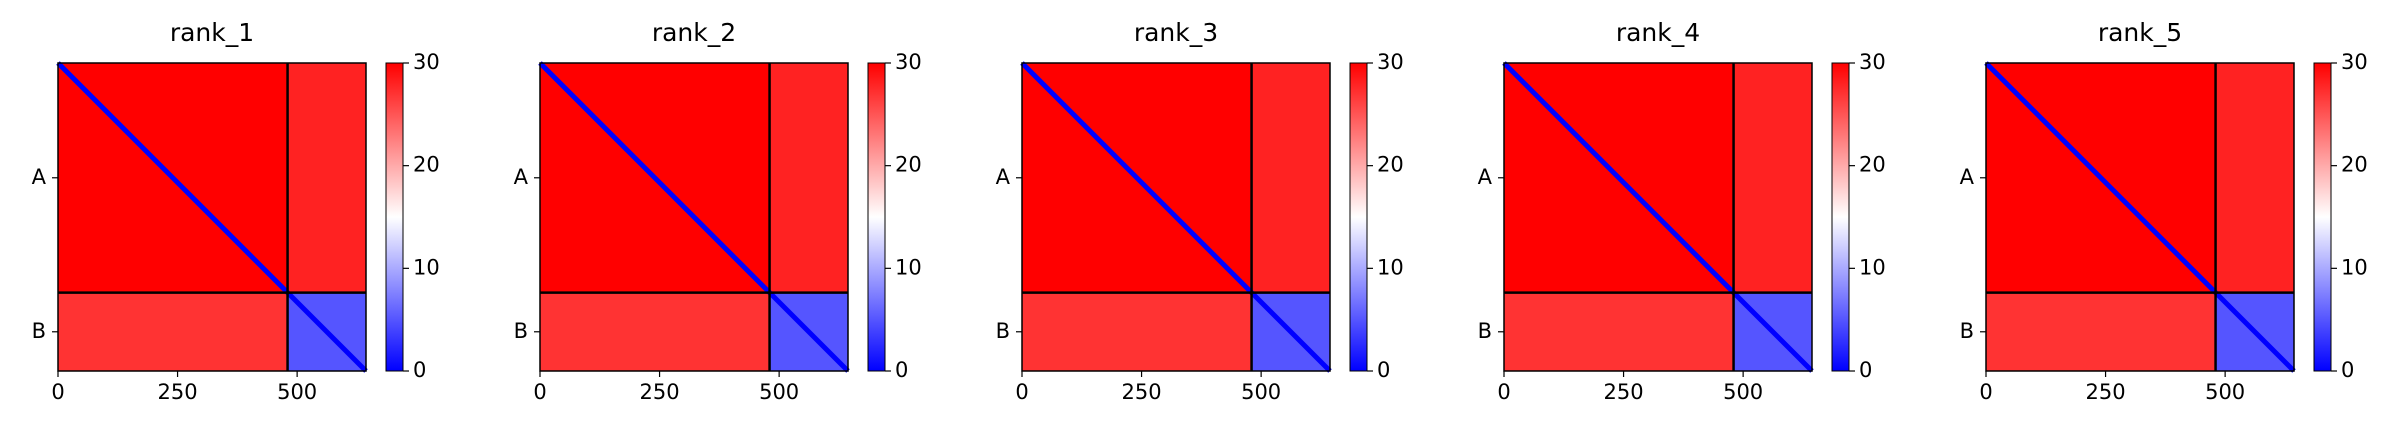 The width and height of the screenshot is (2401, 438). What do you see at coordinates (1658, 32) in the screenshot?
I see `chart-title: rank_4` at bounding box center [1658, 32].